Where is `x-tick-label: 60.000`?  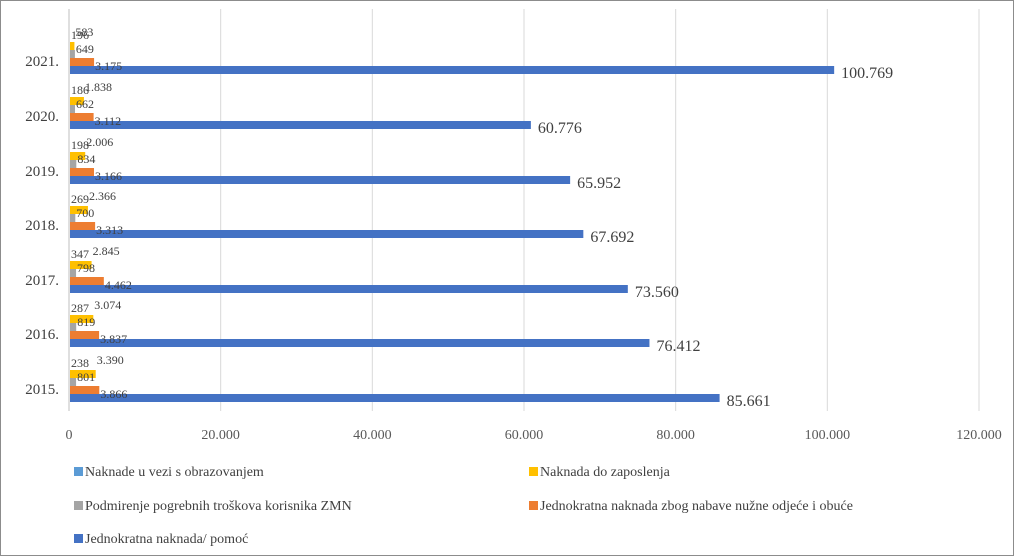 x-tick-label: 60.000 is located at coordinates (524, 435).